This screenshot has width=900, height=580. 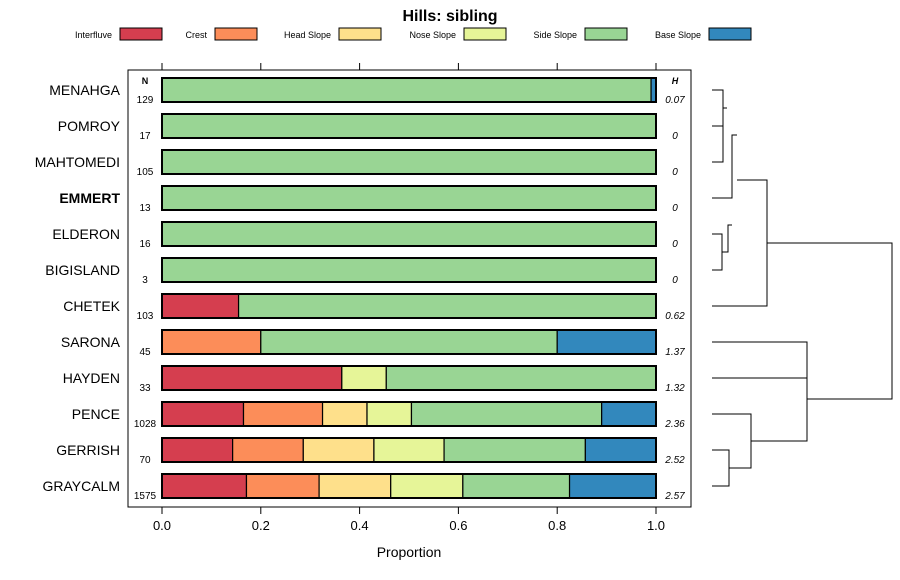 I want to click on row-h-value: 2.57, so click(x=674, y=496).